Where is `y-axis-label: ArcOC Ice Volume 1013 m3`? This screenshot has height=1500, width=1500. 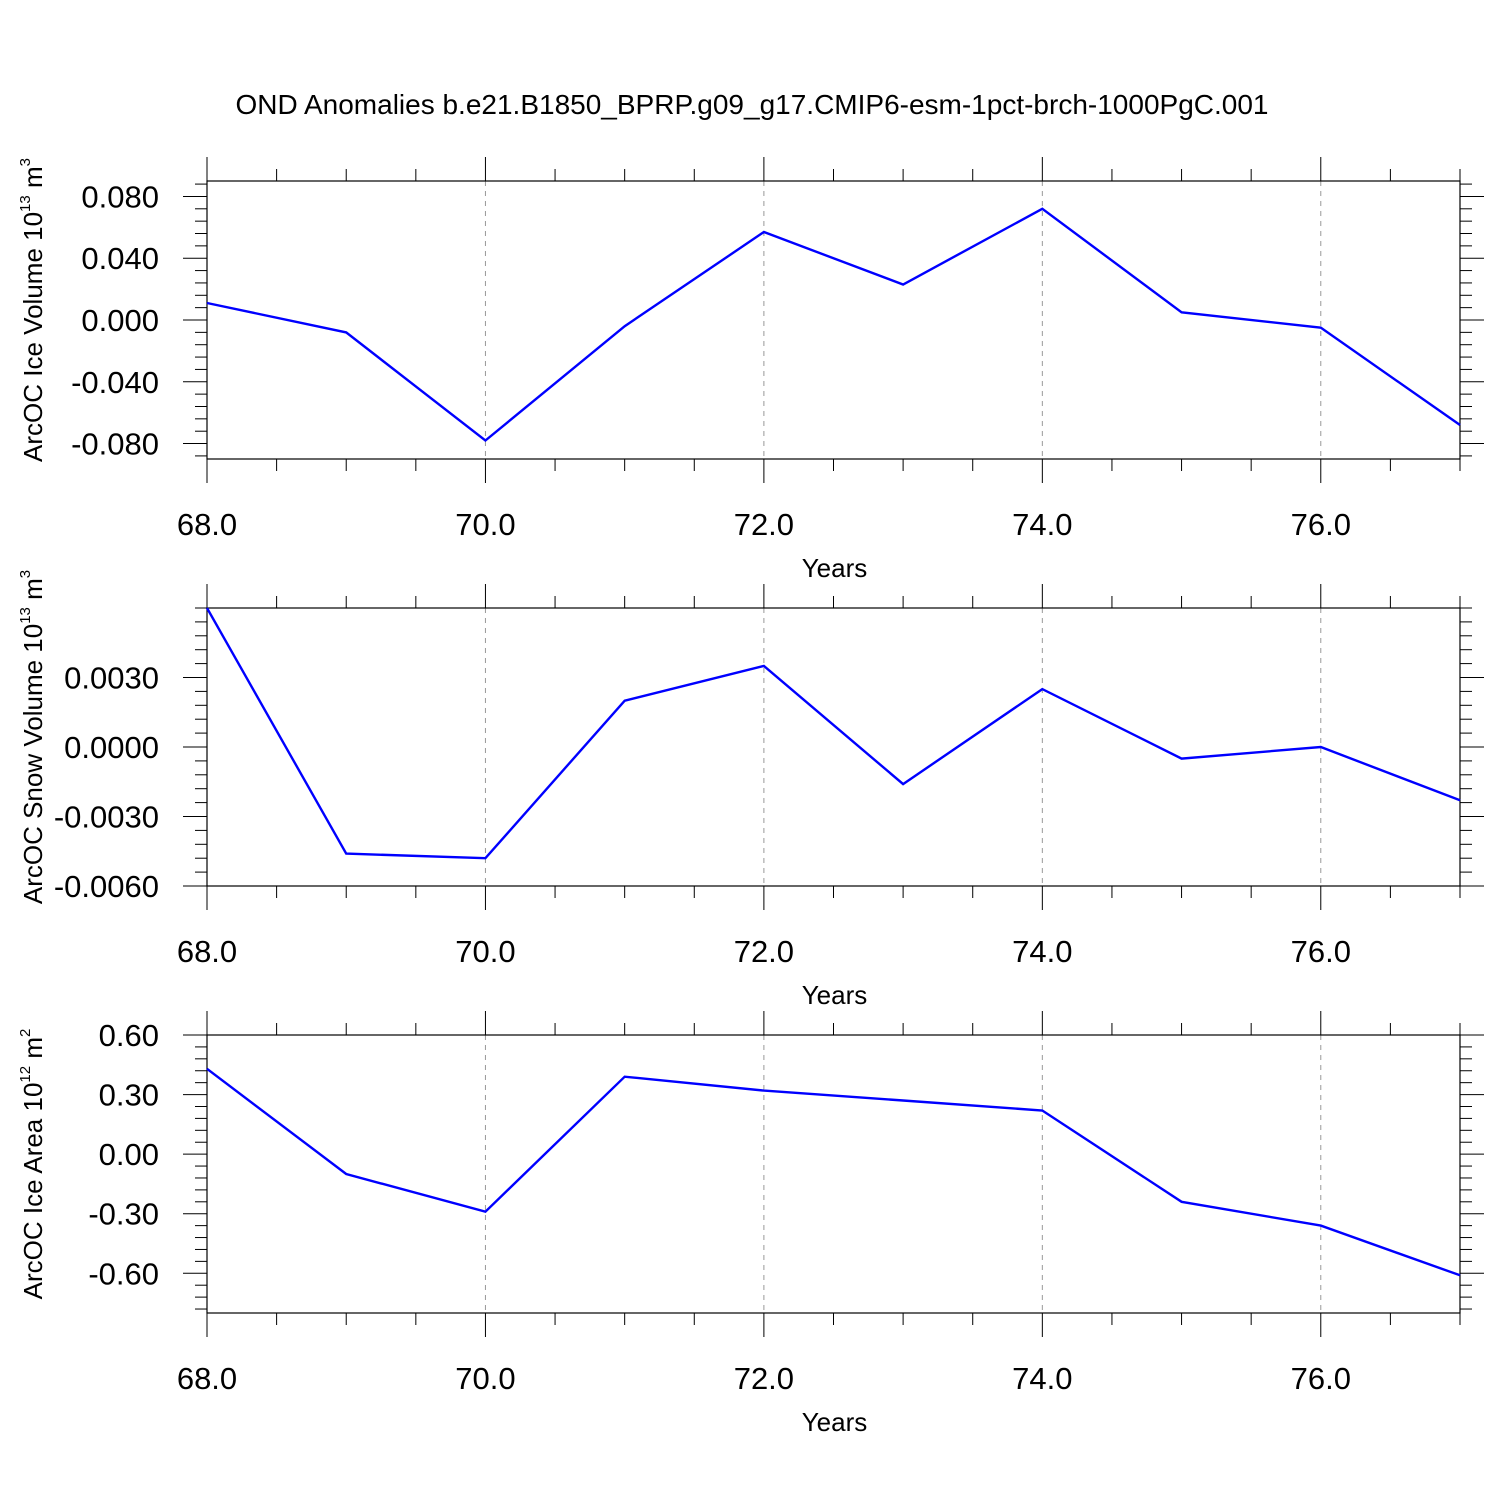 y-axis-label: ArcOC Ice Volume 1013 m3 is located at coordinates (32, 310).